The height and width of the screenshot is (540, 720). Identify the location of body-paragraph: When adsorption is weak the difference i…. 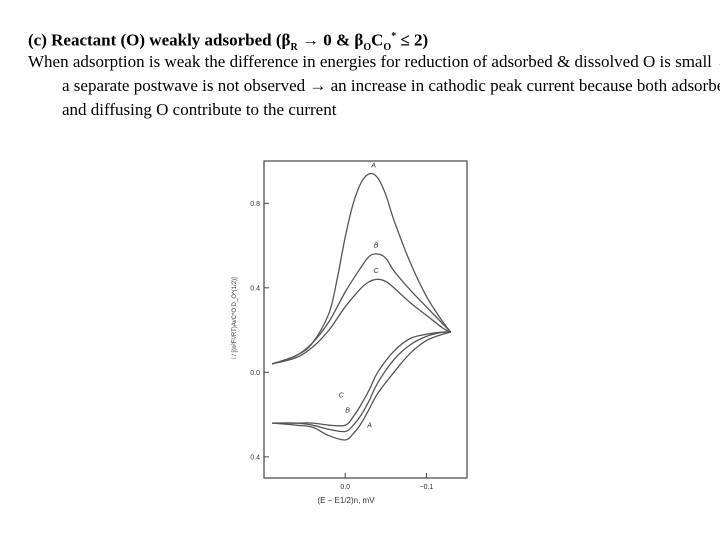
(374, 85).